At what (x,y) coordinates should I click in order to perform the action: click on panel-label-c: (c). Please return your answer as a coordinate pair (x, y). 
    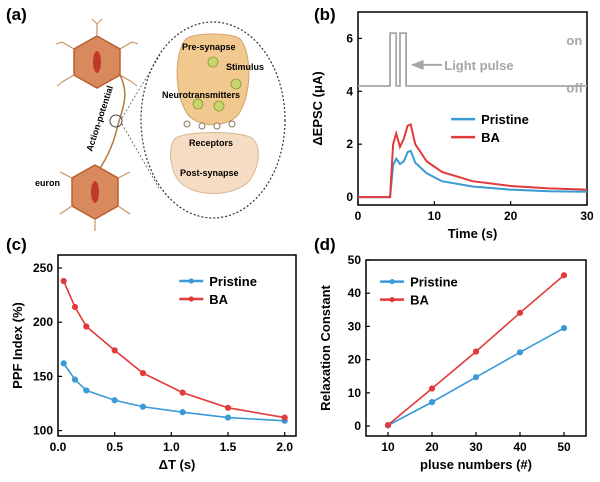
    Looking at the image, I should click on (16, 244).